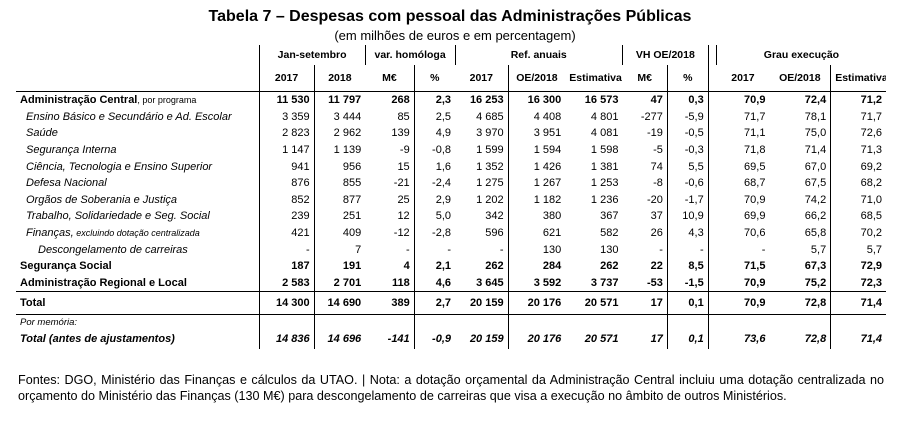  I want to click on cell: 367, so click(609, 216).